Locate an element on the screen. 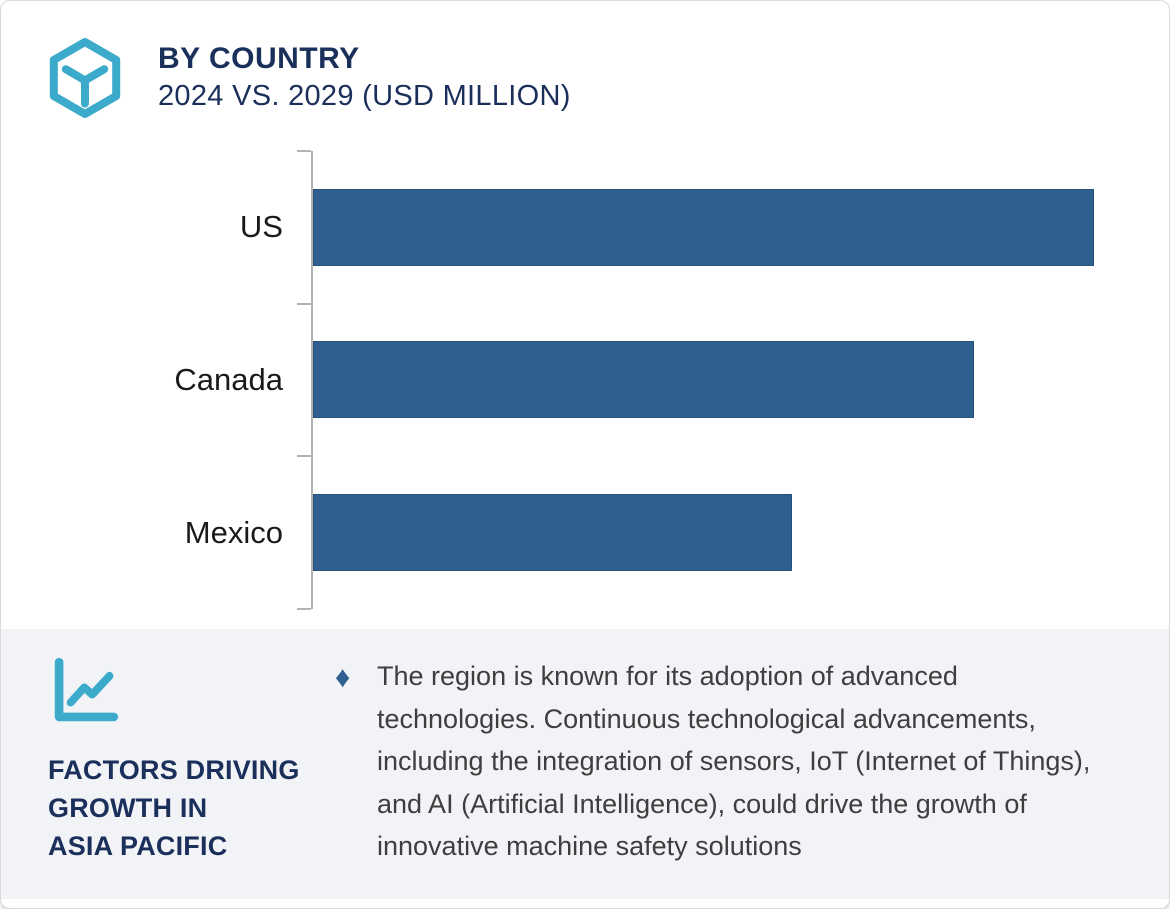 The height and width of the screenshot is (909, 1170). chart-header-text: BY COUNTRY 2024 VS. 2029 (USD MILLION) is located at coordinates (364, 76).